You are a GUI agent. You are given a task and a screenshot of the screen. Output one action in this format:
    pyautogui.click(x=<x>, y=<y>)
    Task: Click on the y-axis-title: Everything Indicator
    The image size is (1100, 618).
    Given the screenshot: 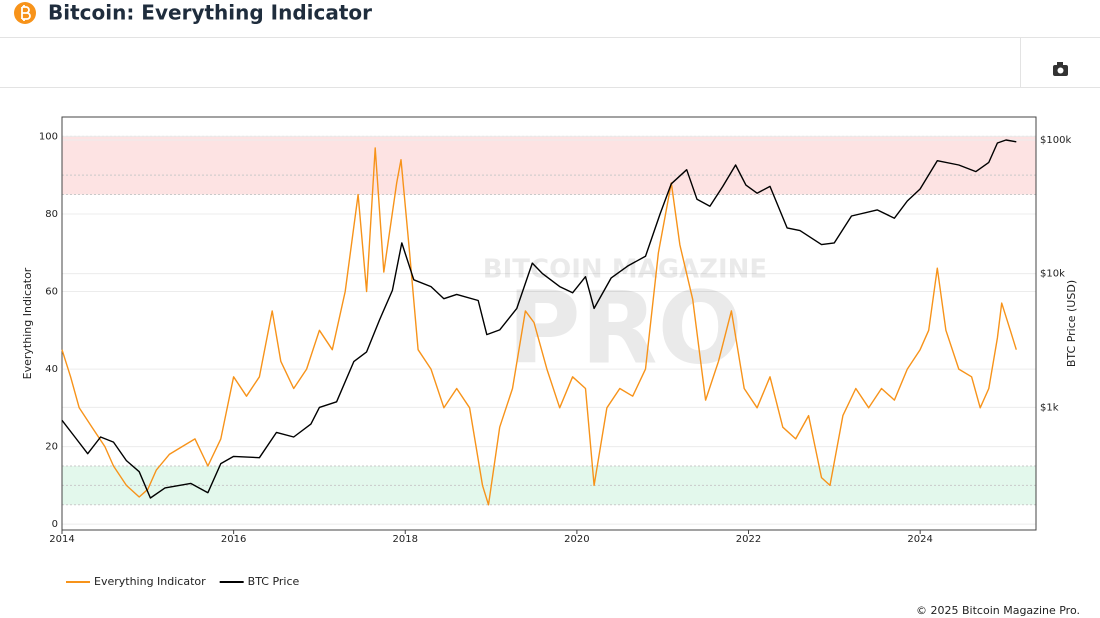 What is the action you would take?
    pyautogui.click(x=27, y=323)
    